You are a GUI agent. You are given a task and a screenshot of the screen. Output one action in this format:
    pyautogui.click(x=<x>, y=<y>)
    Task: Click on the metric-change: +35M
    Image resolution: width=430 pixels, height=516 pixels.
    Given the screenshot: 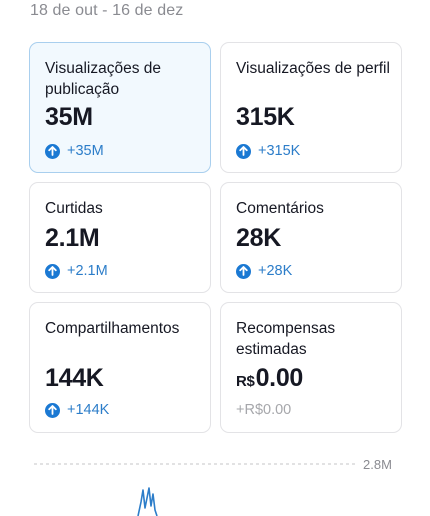 What is the action you would take?
    pyautogui.click(x=74, y=151)
    